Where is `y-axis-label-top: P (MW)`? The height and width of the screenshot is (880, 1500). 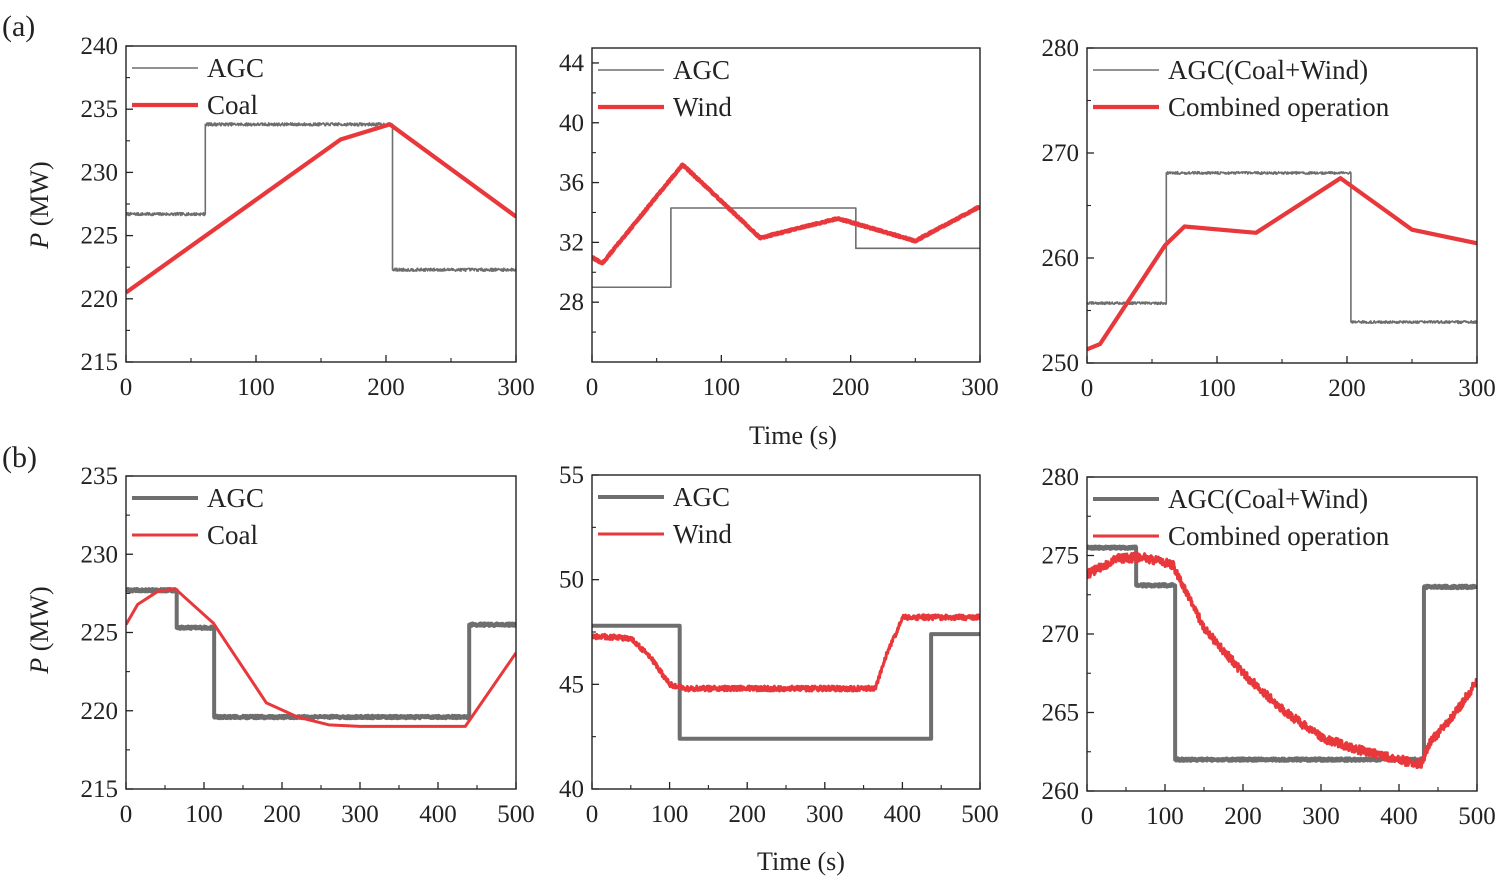
y-axis-label-top: P (MW) is located at coordinates (39, 205).